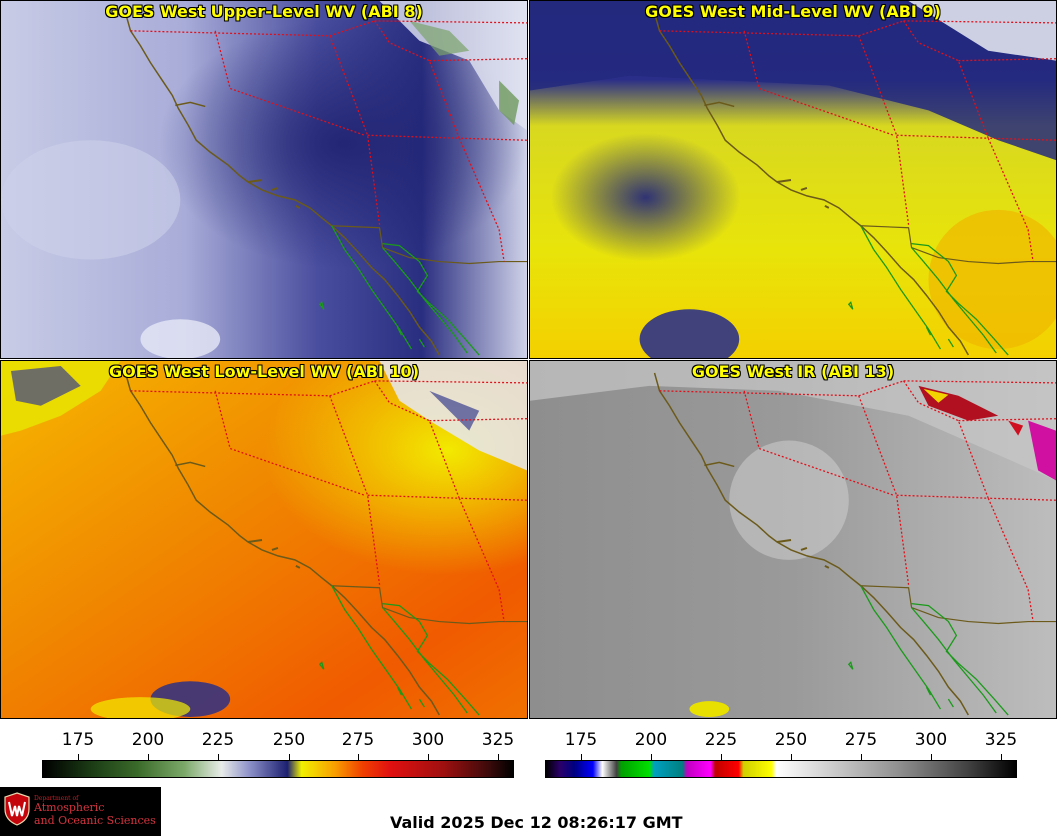 This screenshot has height=836, width=1057. I want to click on wv-tick-label: 275, so click(358, 740).